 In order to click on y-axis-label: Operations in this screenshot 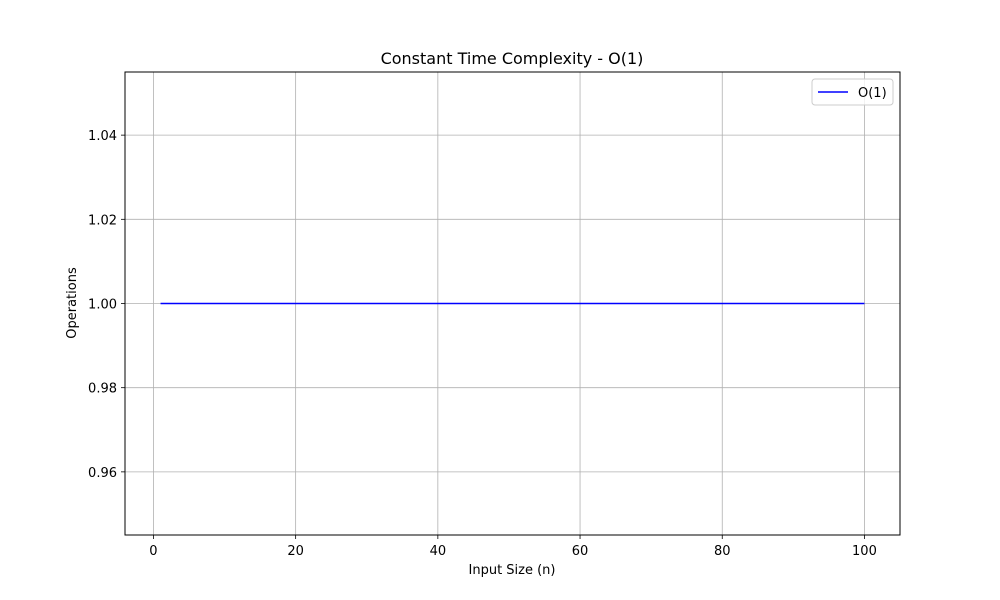, I will do `click(72, 303)`.